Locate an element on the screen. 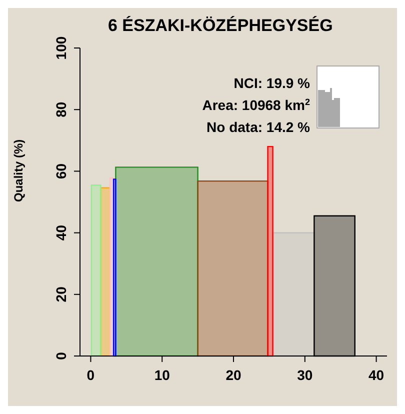 This screenshot has width=405, height=414. y-axis-title: Quality (%) is located at coordinates (18, 170).